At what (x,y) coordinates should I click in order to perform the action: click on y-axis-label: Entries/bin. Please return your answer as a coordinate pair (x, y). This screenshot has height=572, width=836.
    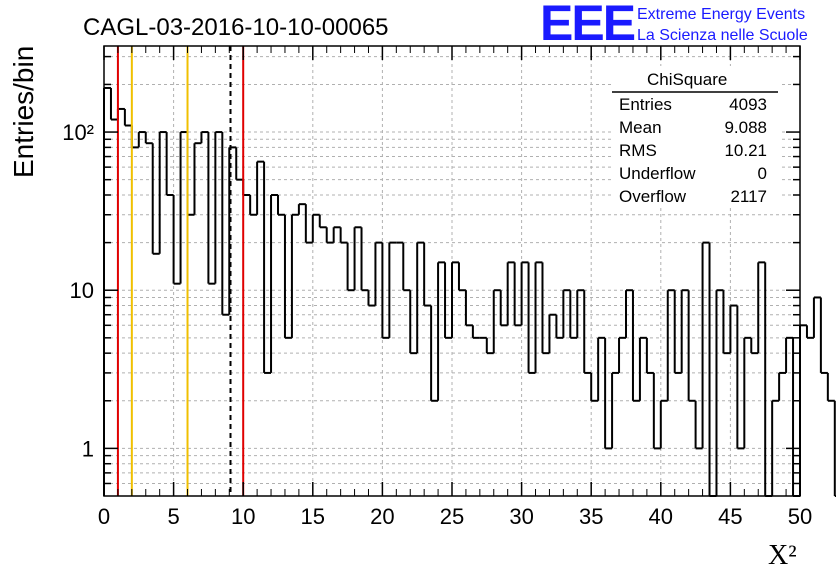
    Looking at the image, I should click on (23, 112).